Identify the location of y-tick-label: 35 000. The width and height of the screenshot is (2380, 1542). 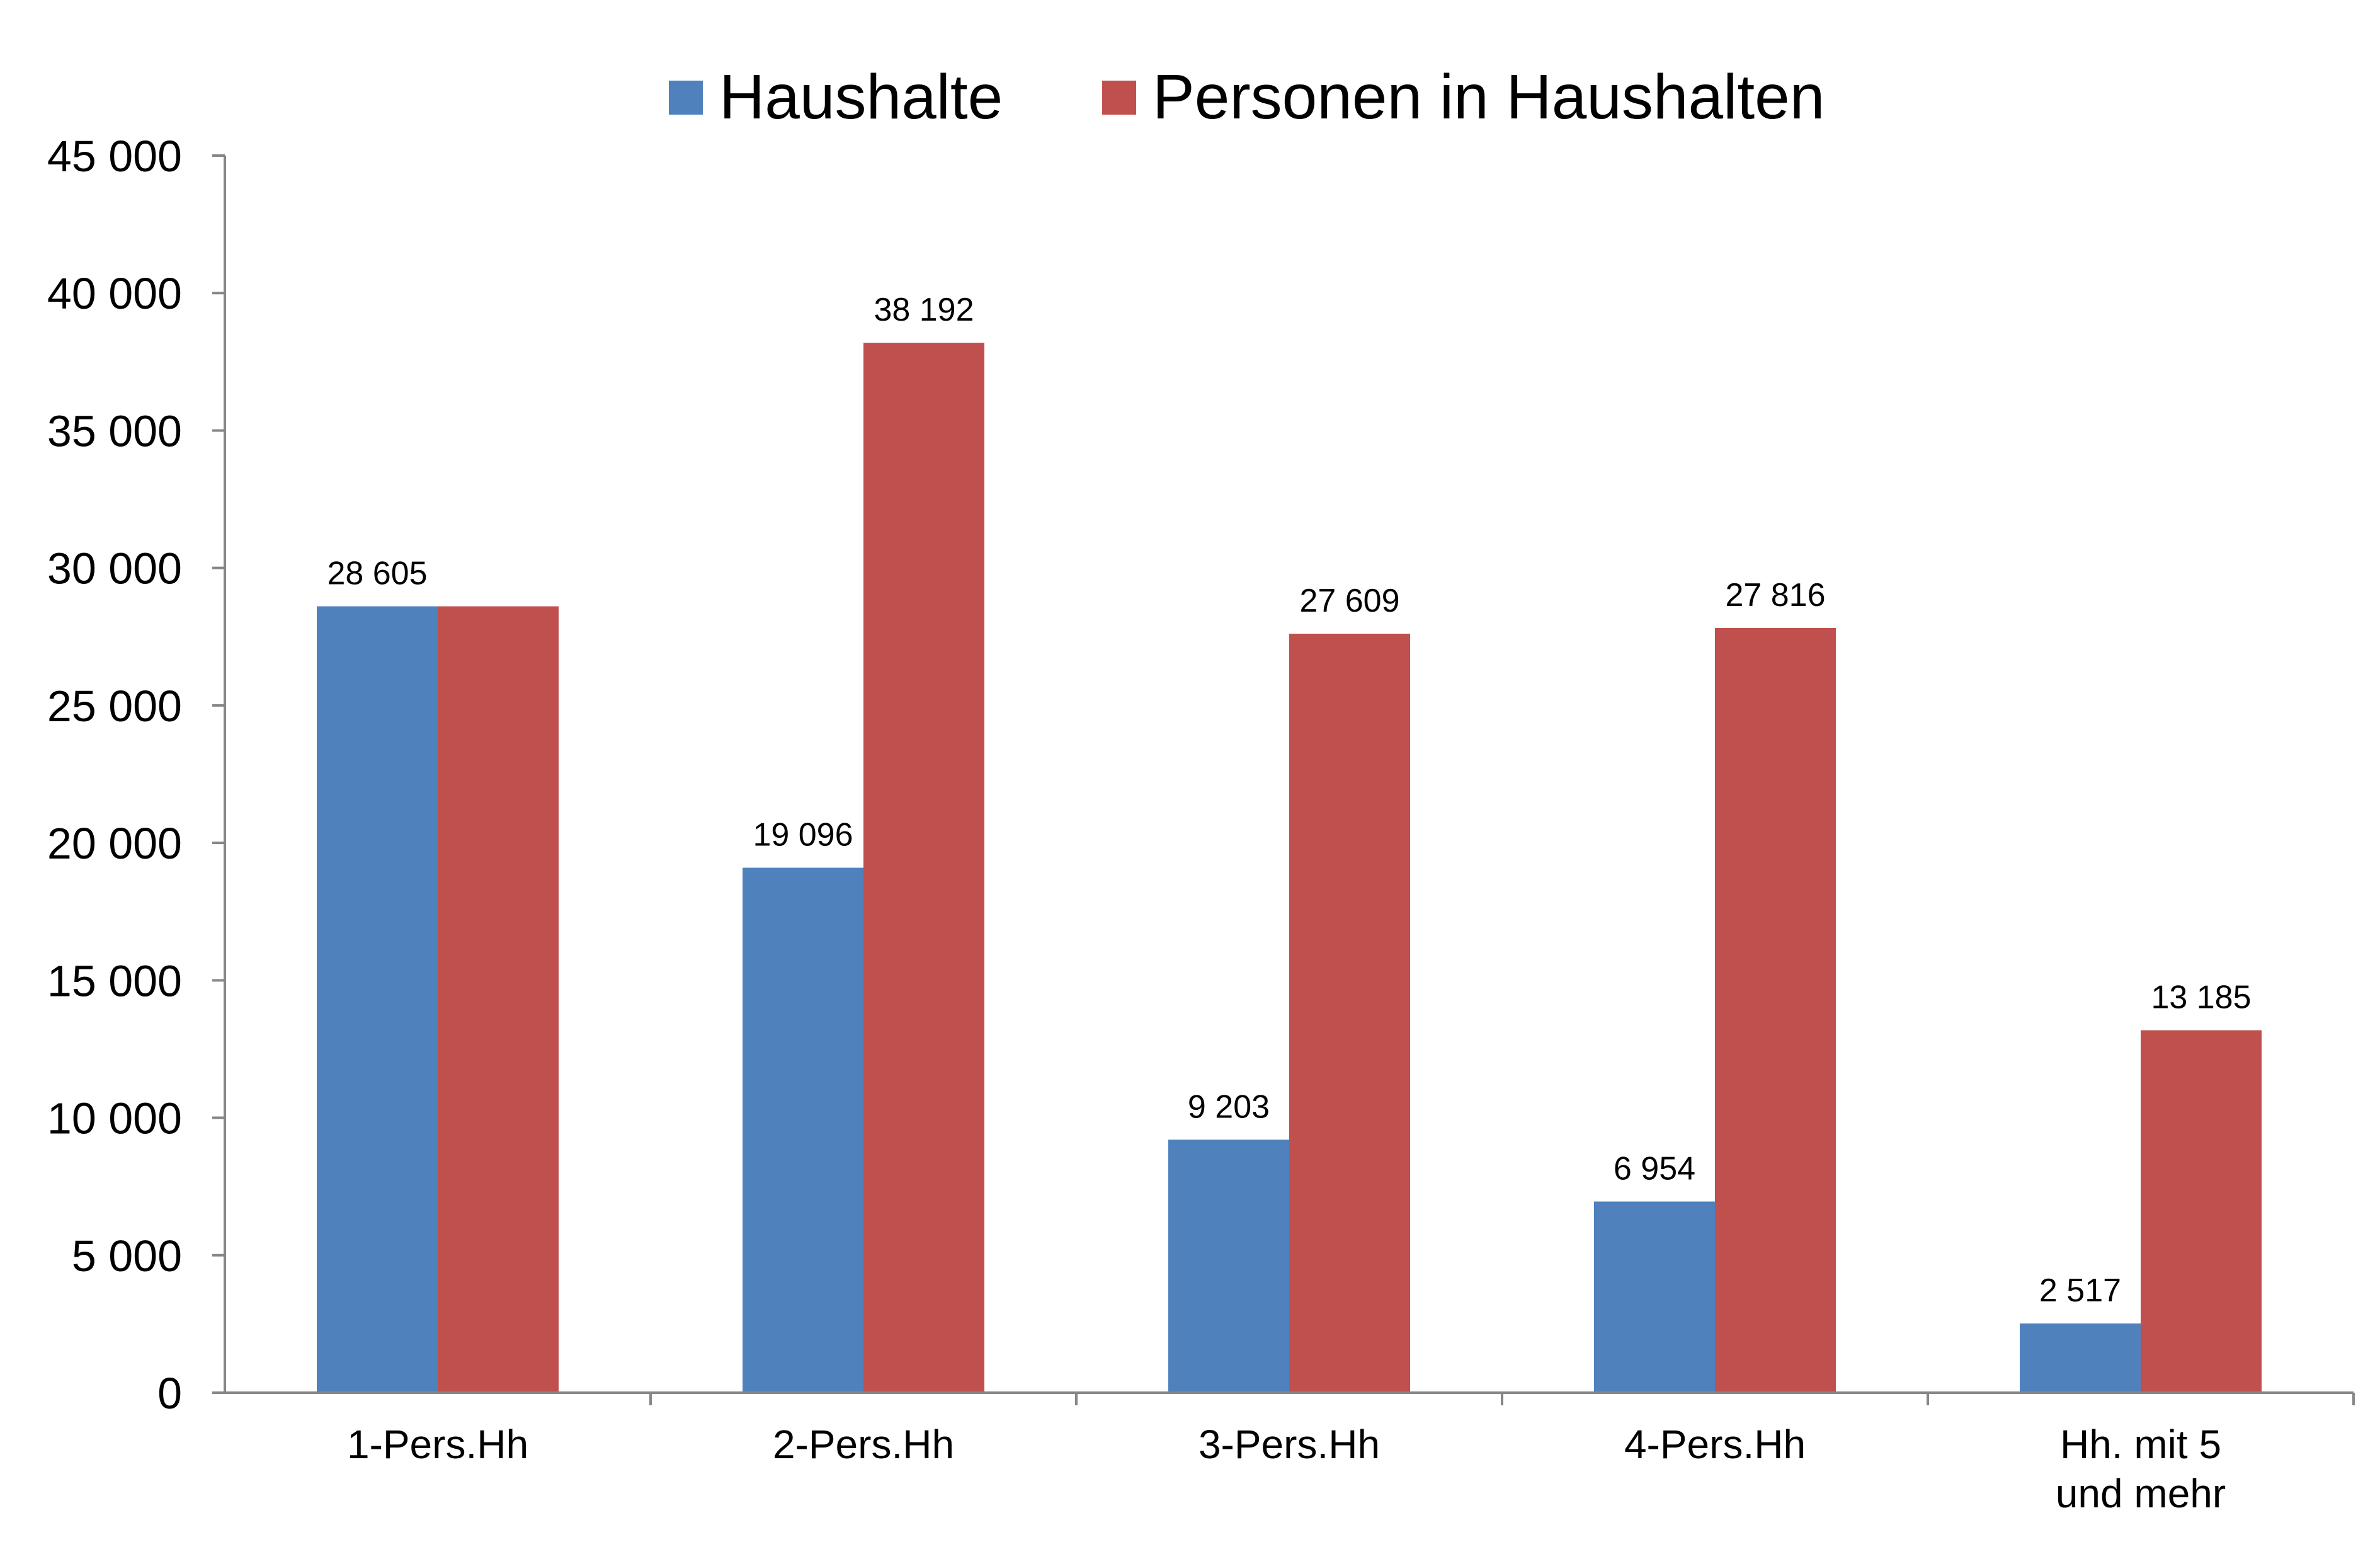
(114, 430).